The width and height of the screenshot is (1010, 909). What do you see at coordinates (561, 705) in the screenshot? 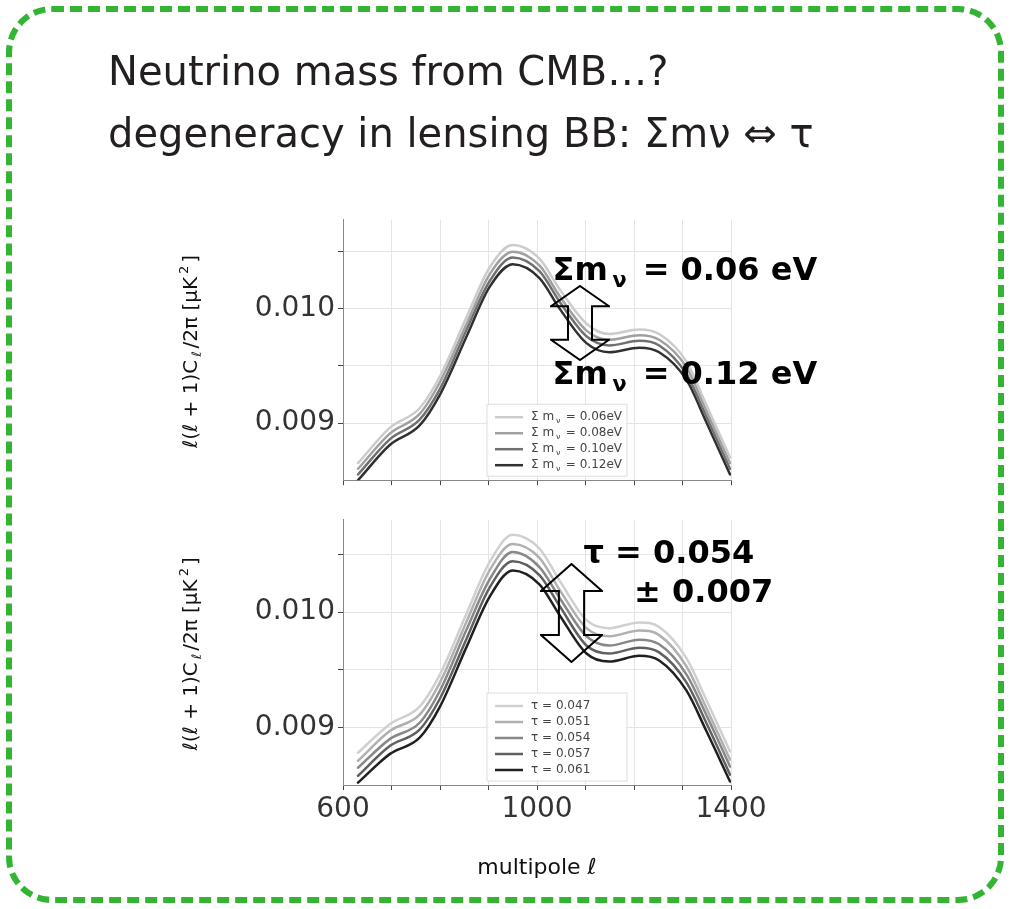
I see `legend-label: τ = 0.047` at bounding box center [561, 705].